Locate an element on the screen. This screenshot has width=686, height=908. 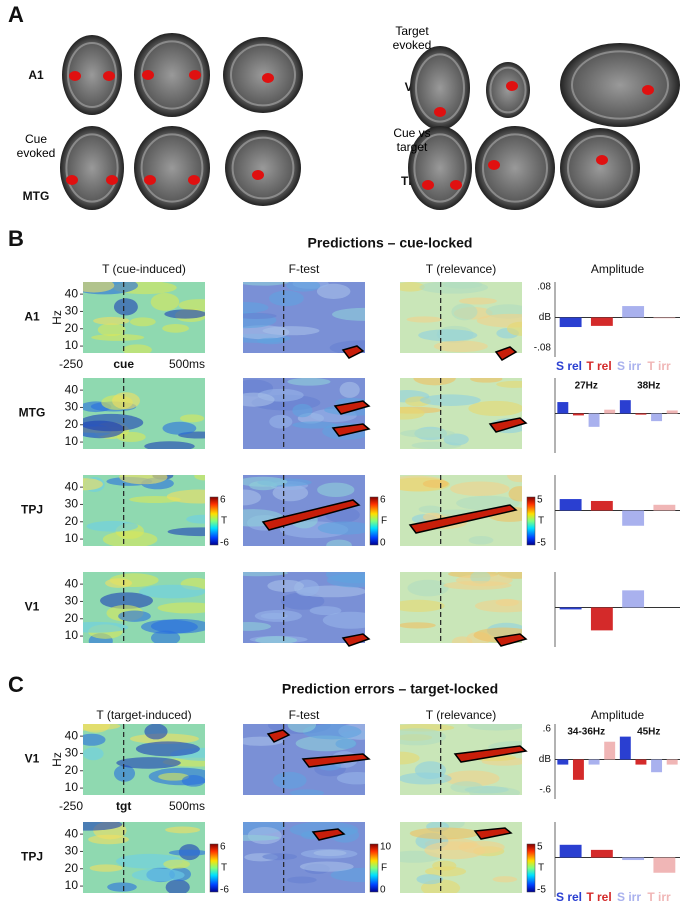
x-tick-label: cue is located at coordinates (123, 364).